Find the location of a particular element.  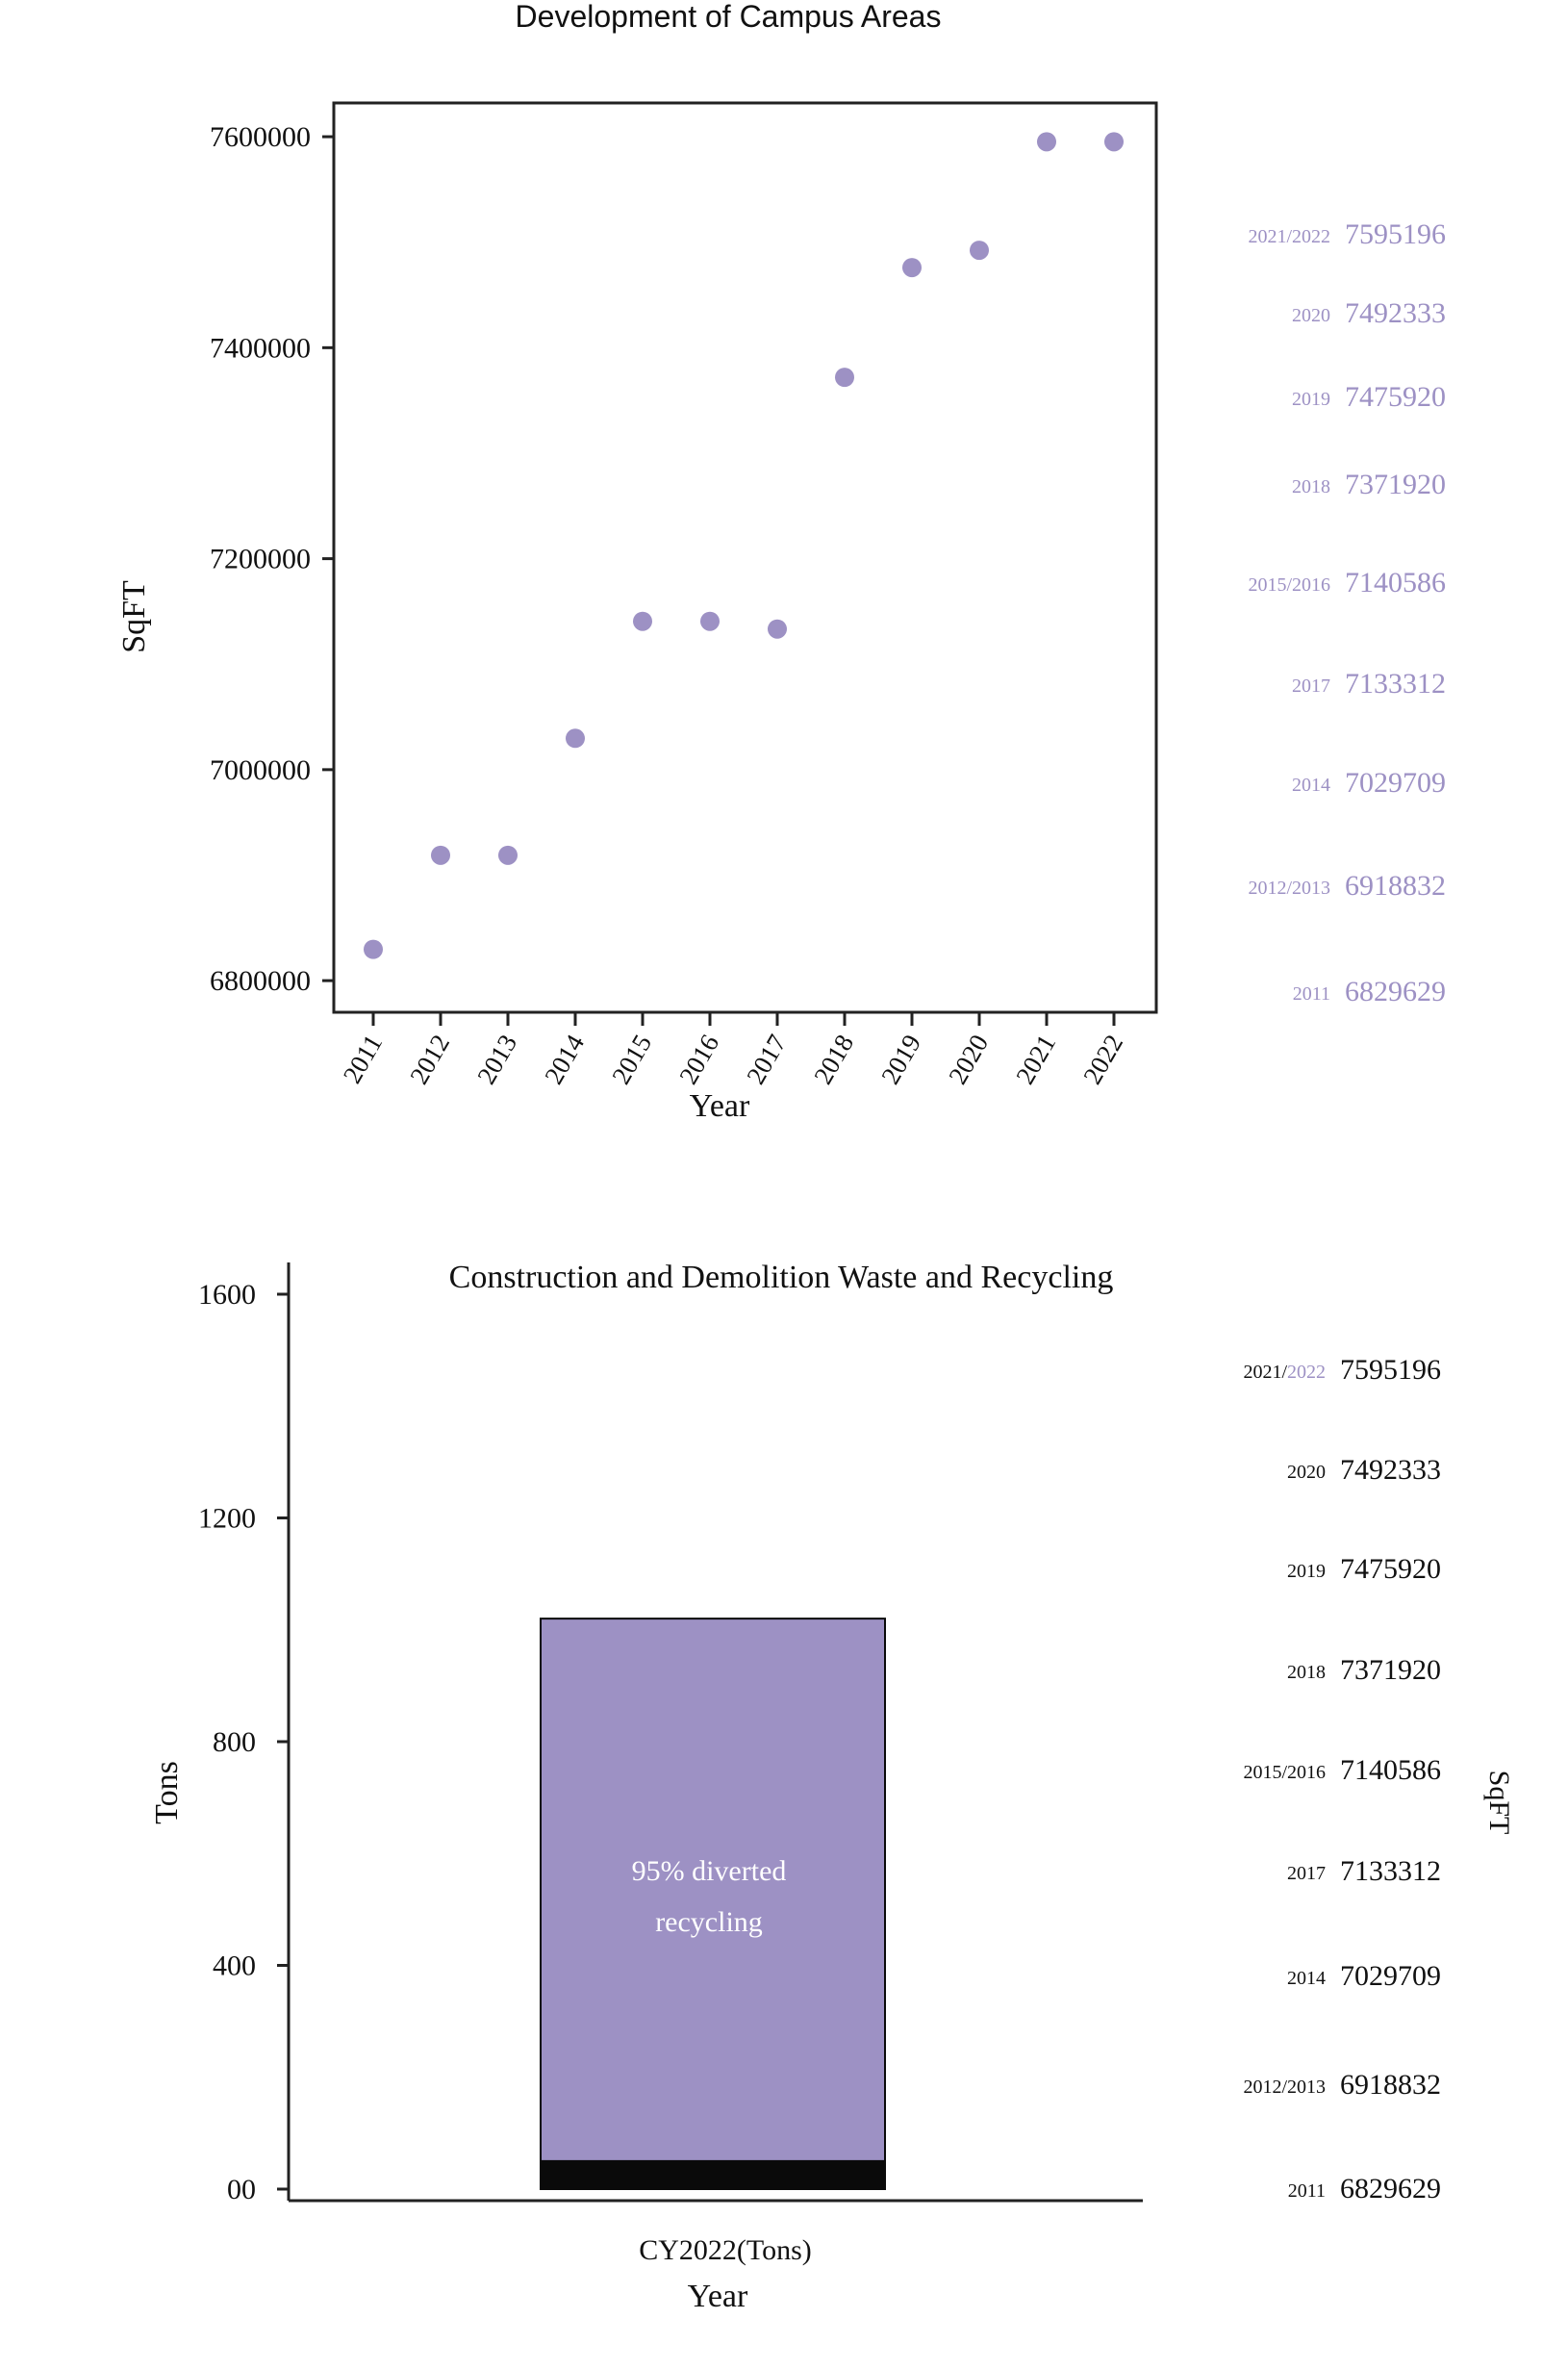

scatter-x-tick-label: 2021 is located at coordinates (1035, 1059).